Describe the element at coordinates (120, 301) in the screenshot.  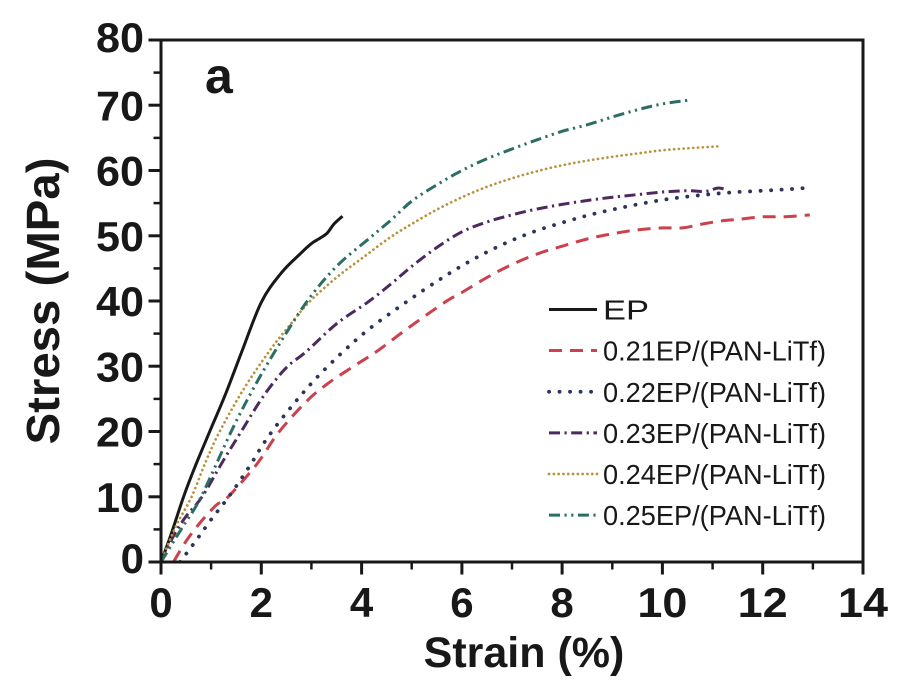
I see `svg-text: 40` at that location.